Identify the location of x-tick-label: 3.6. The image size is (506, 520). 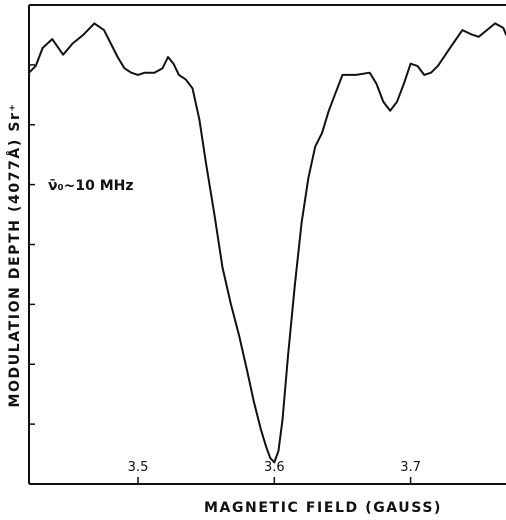
(274, 467).